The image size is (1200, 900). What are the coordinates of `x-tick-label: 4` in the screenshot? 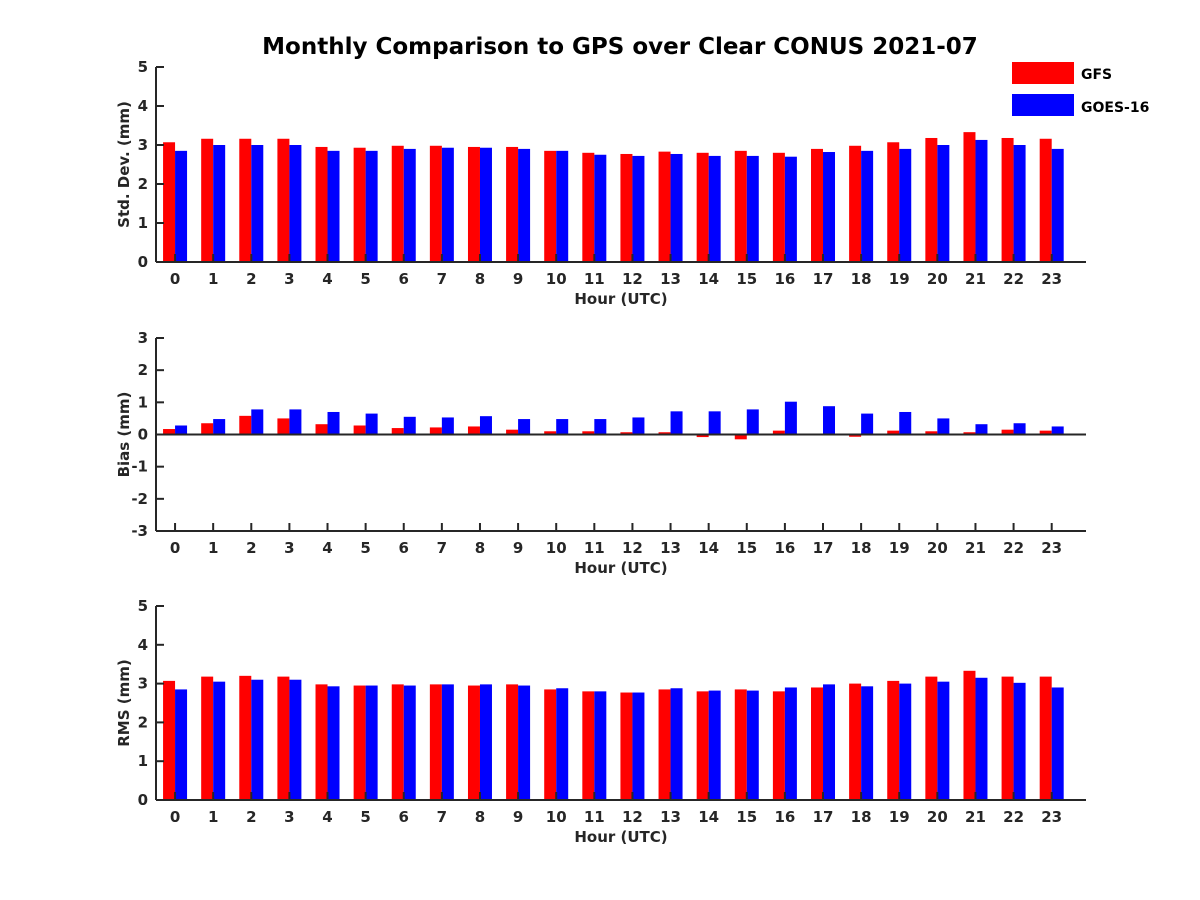 It's located at (327, 279).